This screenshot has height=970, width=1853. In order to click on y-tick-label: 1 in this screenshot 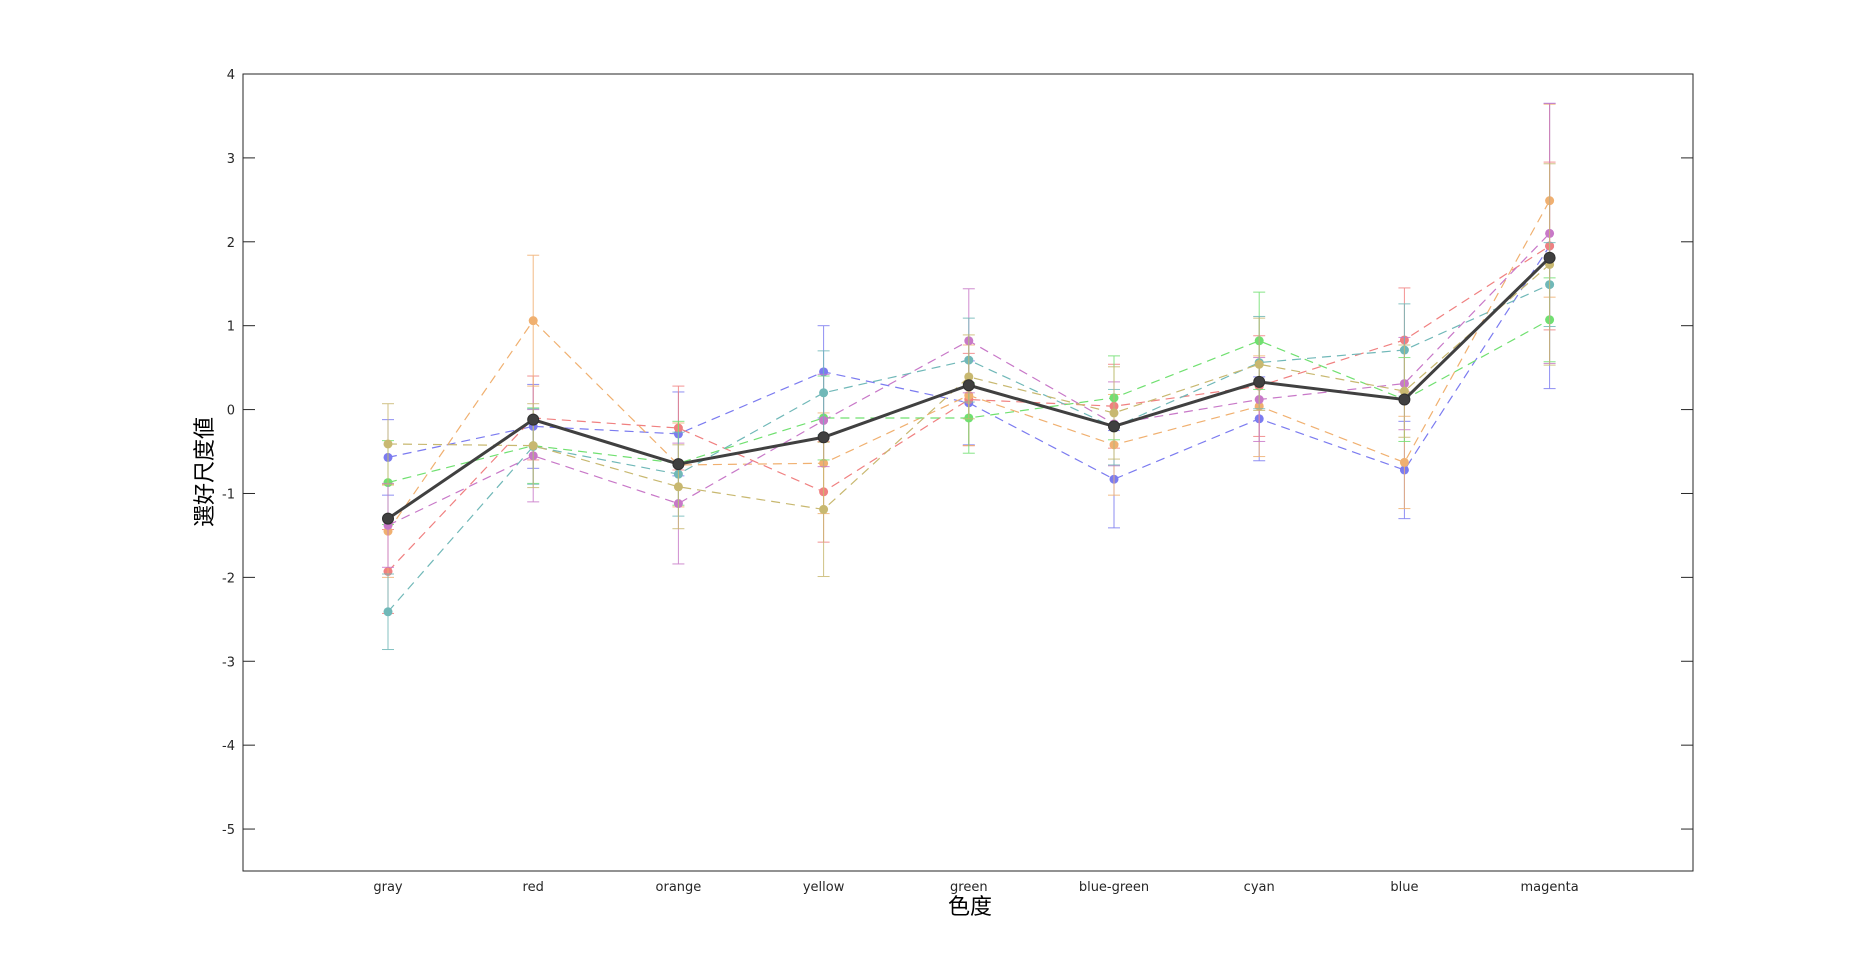, I will do `click(231, 327)`.